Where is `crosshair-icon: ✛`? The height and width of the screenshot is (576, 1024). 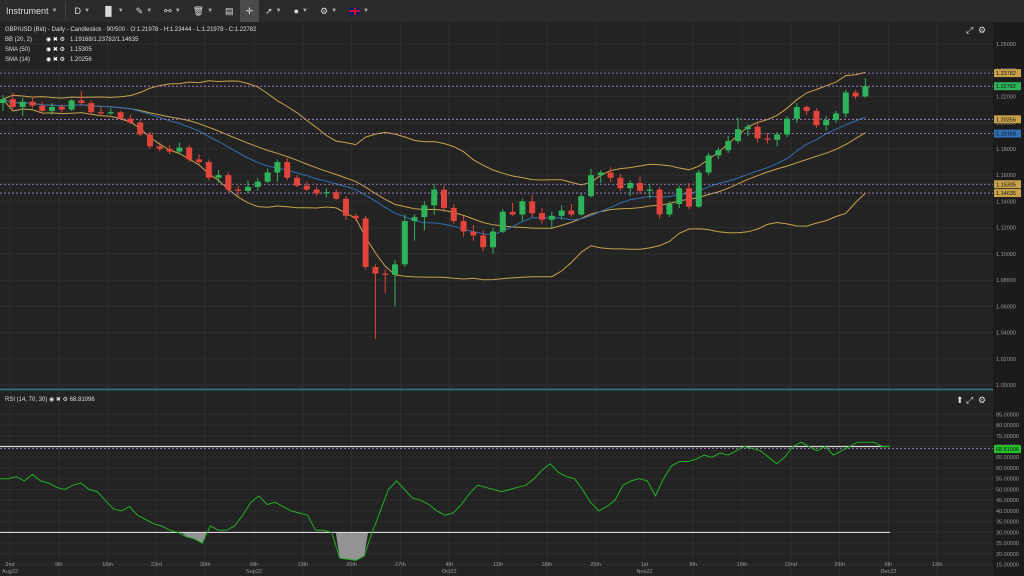 crosshair-icon: ✛ is located at coordinates (249, 10).